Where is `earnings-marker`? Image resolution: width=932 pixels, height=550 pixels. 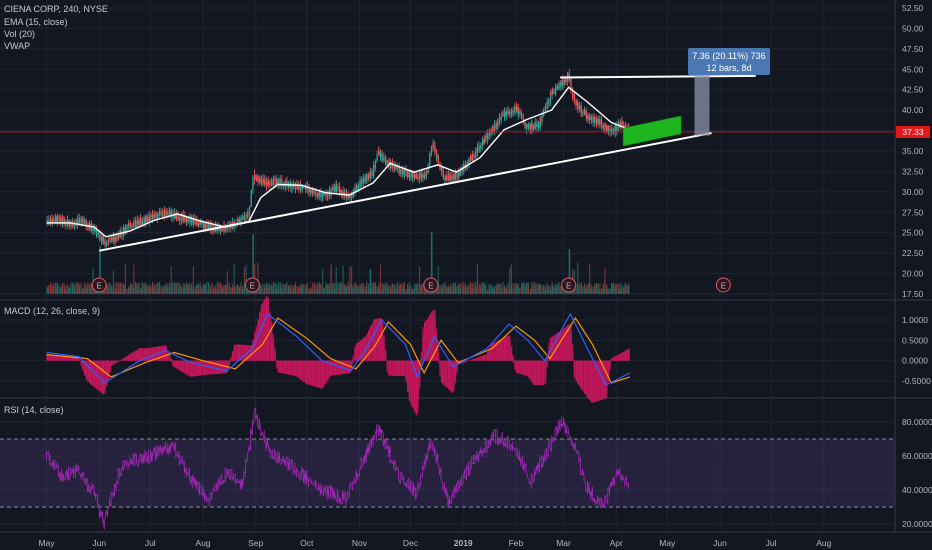 earnings-marker is located at coordinates (99, 285).